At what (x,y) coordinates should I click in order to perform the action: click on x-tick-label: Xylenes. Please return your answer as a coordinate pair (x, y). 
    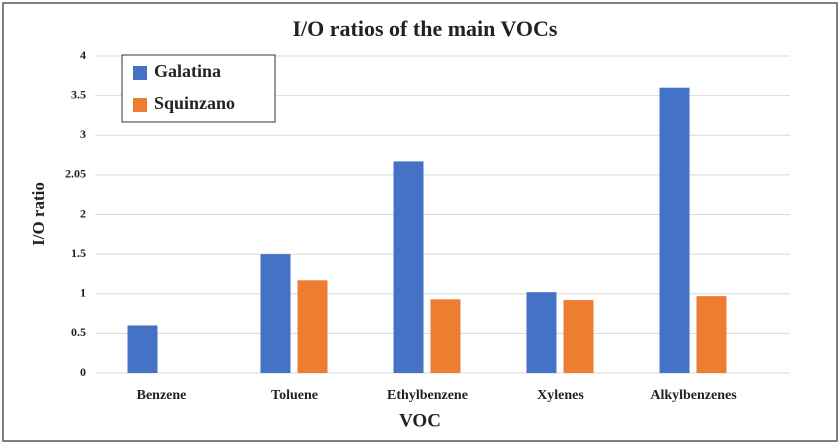
    Looking at the image, I should click on (560, 395).